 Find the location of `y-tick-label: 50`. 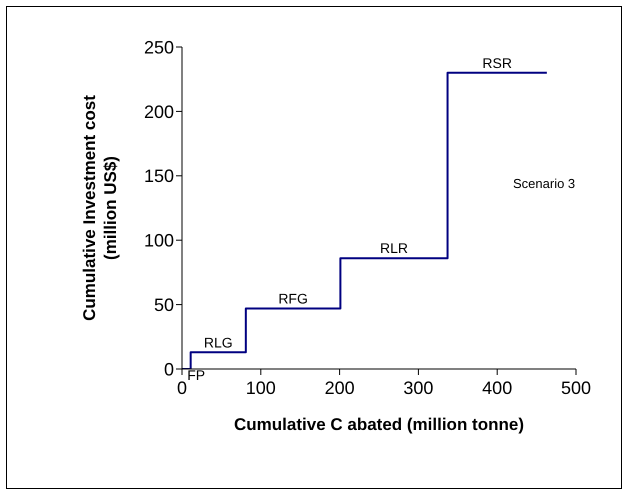

y-tick-label: 50 is located at coordinates (164, 304).